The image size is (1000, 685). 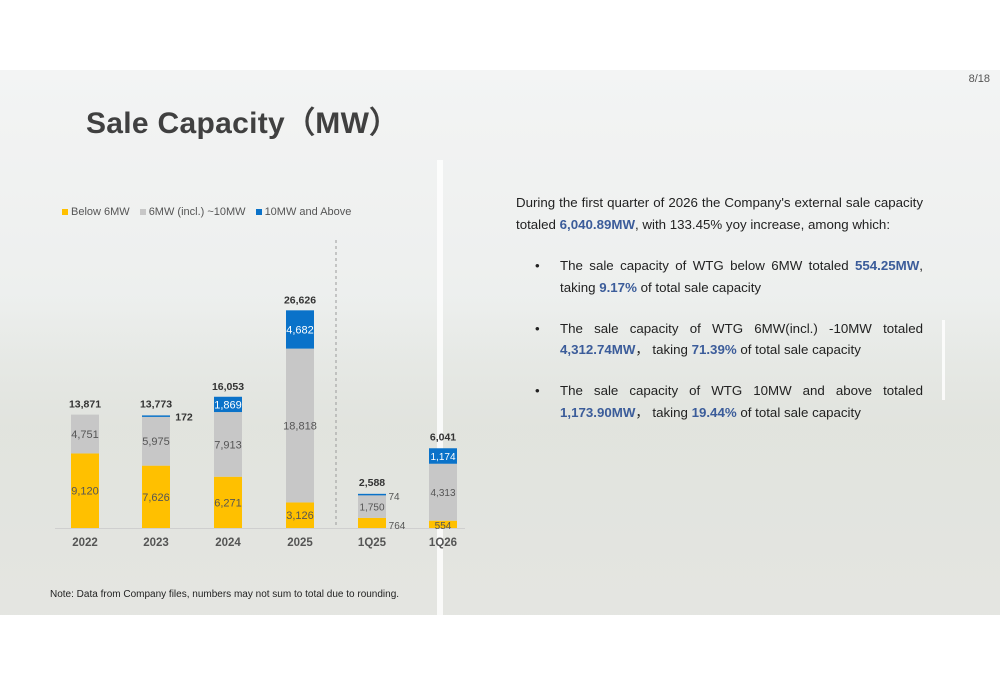 I want to click on data-label-10mw-above: 4,682, so click(x=300, y=330).